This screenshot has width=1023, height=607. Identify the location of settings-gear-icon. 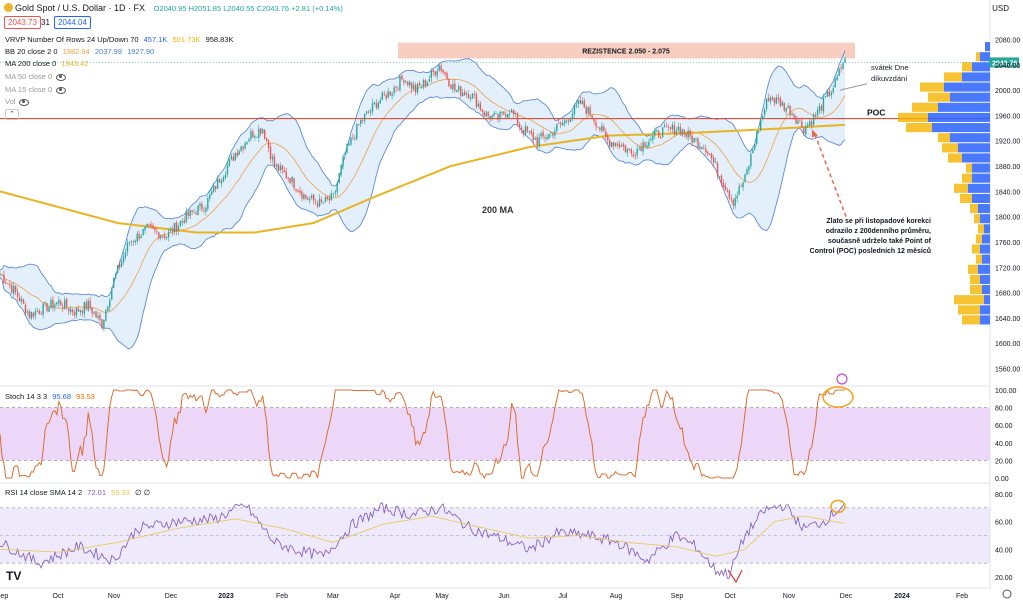
(1007, 594).